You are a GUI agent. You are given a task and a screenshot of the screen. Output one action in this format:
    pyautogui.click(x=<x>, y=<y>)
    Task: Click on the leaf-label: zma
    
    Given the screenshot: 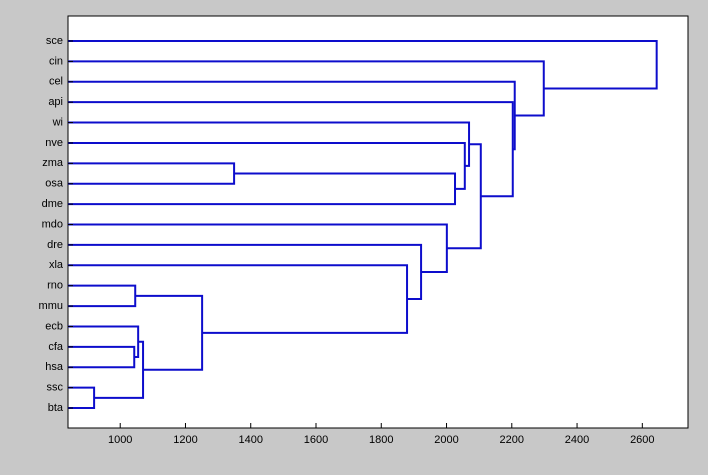 What is the action you would take?
    pyautogui.click(x=53, y=163)
    